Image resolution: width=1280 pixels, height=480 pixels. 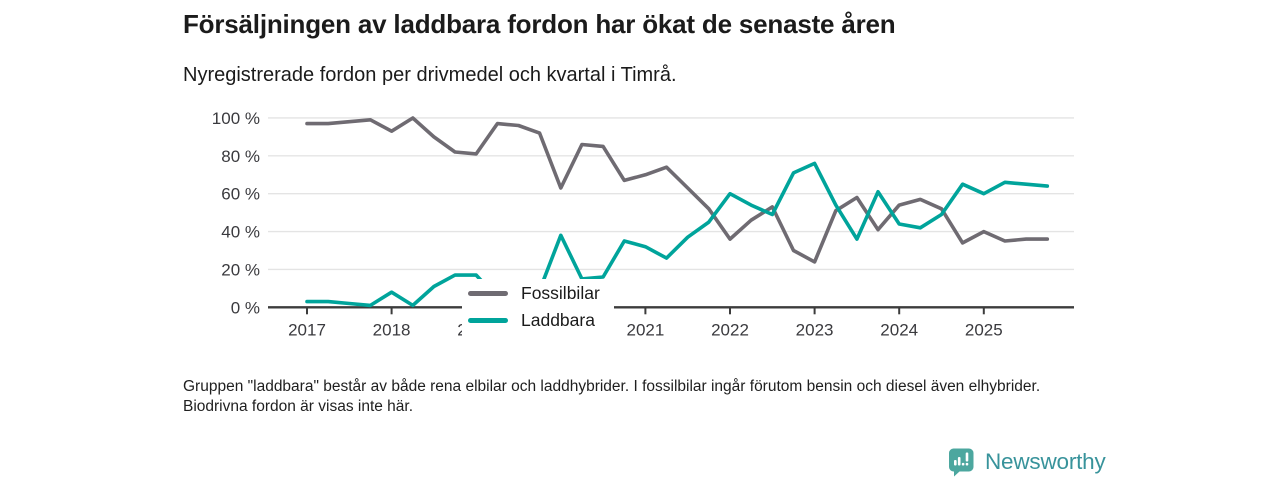 I want to click on x-tick-label: 2017, so click(x=307, y=329).